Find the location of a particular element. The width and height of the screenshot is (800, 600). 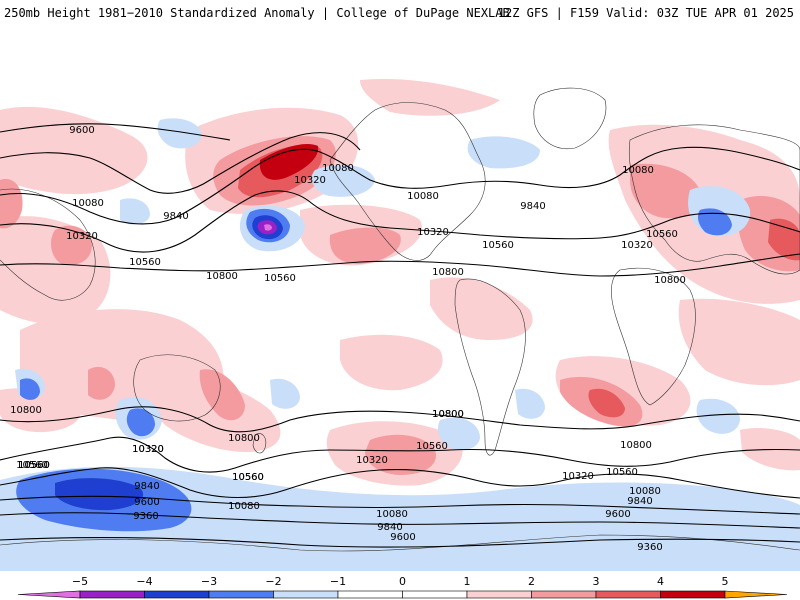

colorbar-tick-label: 3 is located at coordinates (596, 581).